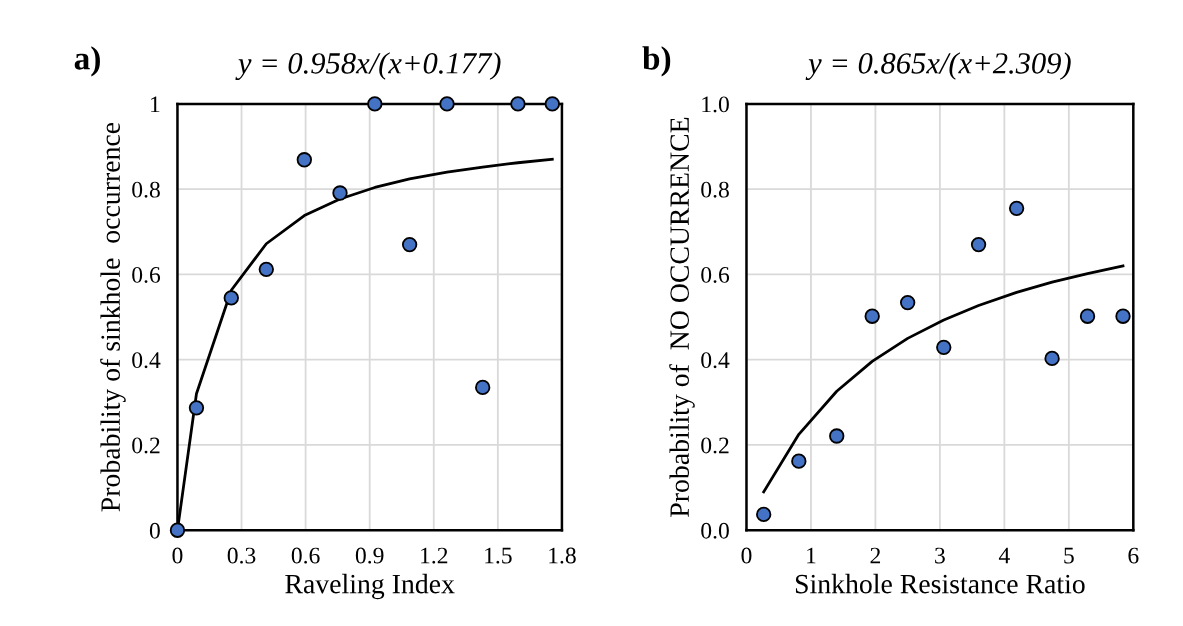 This screenshot has width=1183, height=626. I want to click on x-tick-label: 0.9, so click(369, 555).